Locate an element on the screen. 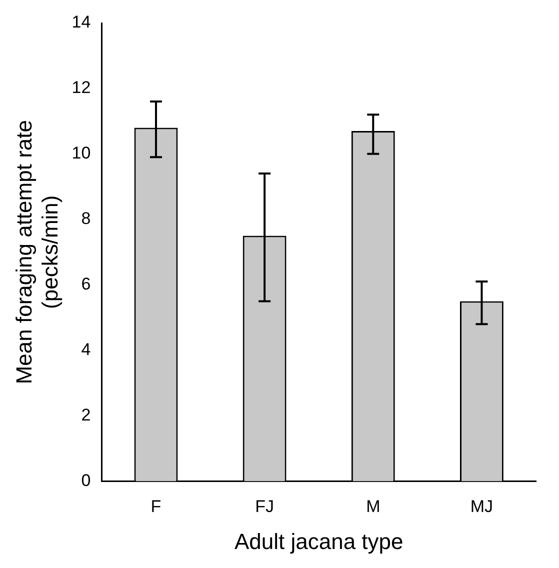 The width and height of the screenshot is (559, 568). x-axis-title: Adult jacana type is located at coordinates (319, 541).